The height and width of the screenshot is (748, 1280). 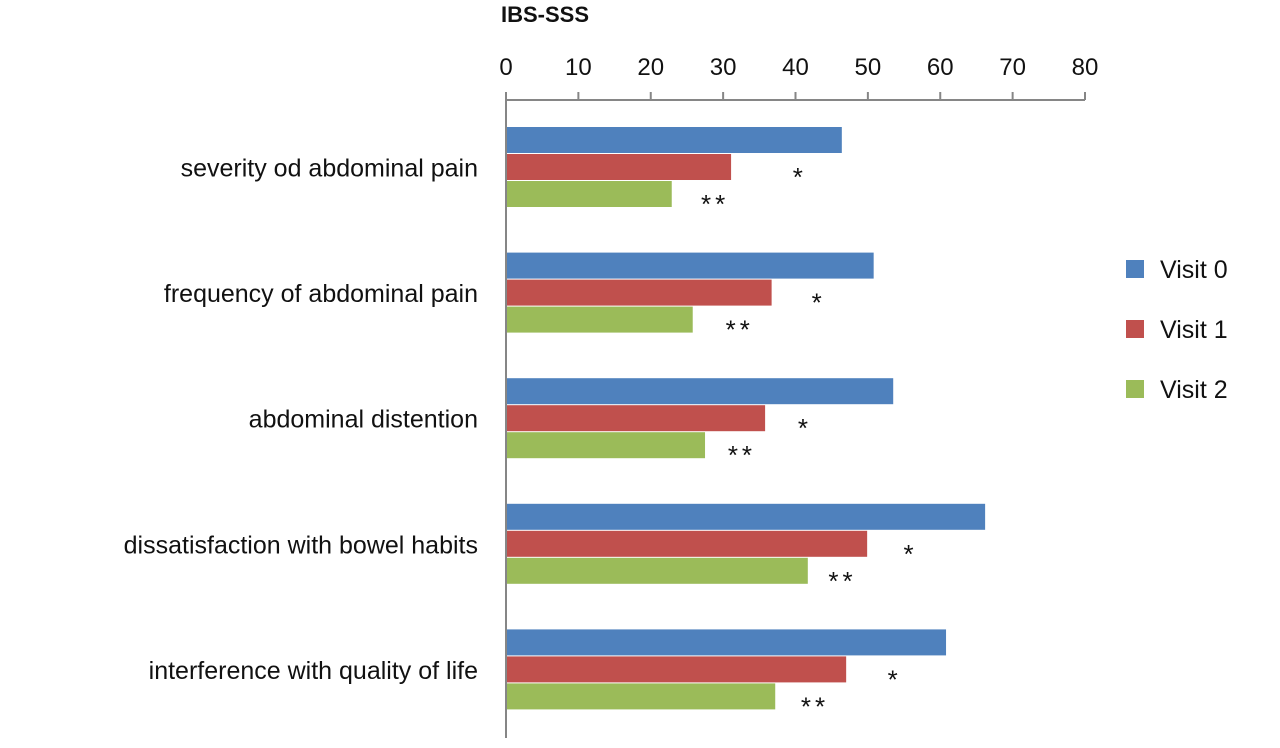 I want to click on legend-item: Visit 2, so click(x=1177, y=390).